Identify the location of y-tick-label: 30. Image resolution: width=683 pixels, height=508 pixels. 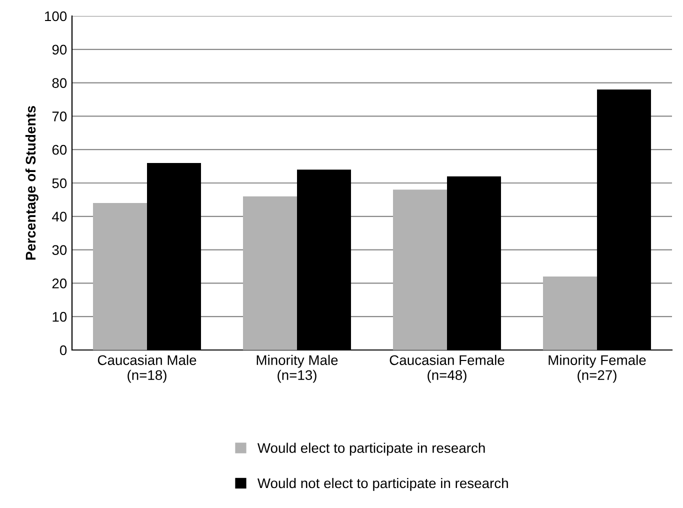
(59, 250).